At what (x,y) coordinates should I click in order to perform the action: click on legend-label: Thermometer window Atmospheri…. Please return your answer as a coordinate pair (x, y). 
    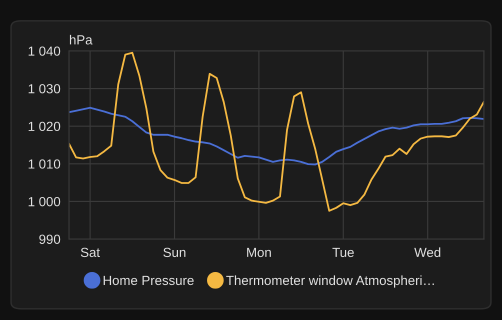
    Looking at the image, I should click on (330, 281).